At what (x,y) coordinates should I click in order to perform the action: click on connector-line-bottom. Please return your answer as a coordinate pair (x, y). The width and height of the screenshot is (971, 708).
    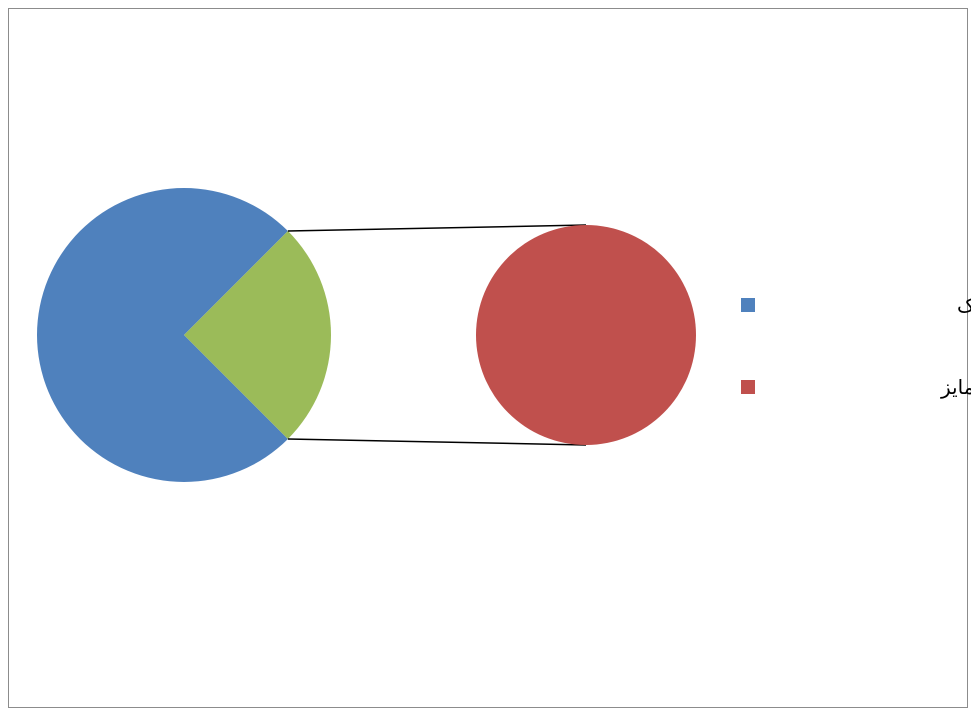
    Looking at the image, I should click on (437, 442).